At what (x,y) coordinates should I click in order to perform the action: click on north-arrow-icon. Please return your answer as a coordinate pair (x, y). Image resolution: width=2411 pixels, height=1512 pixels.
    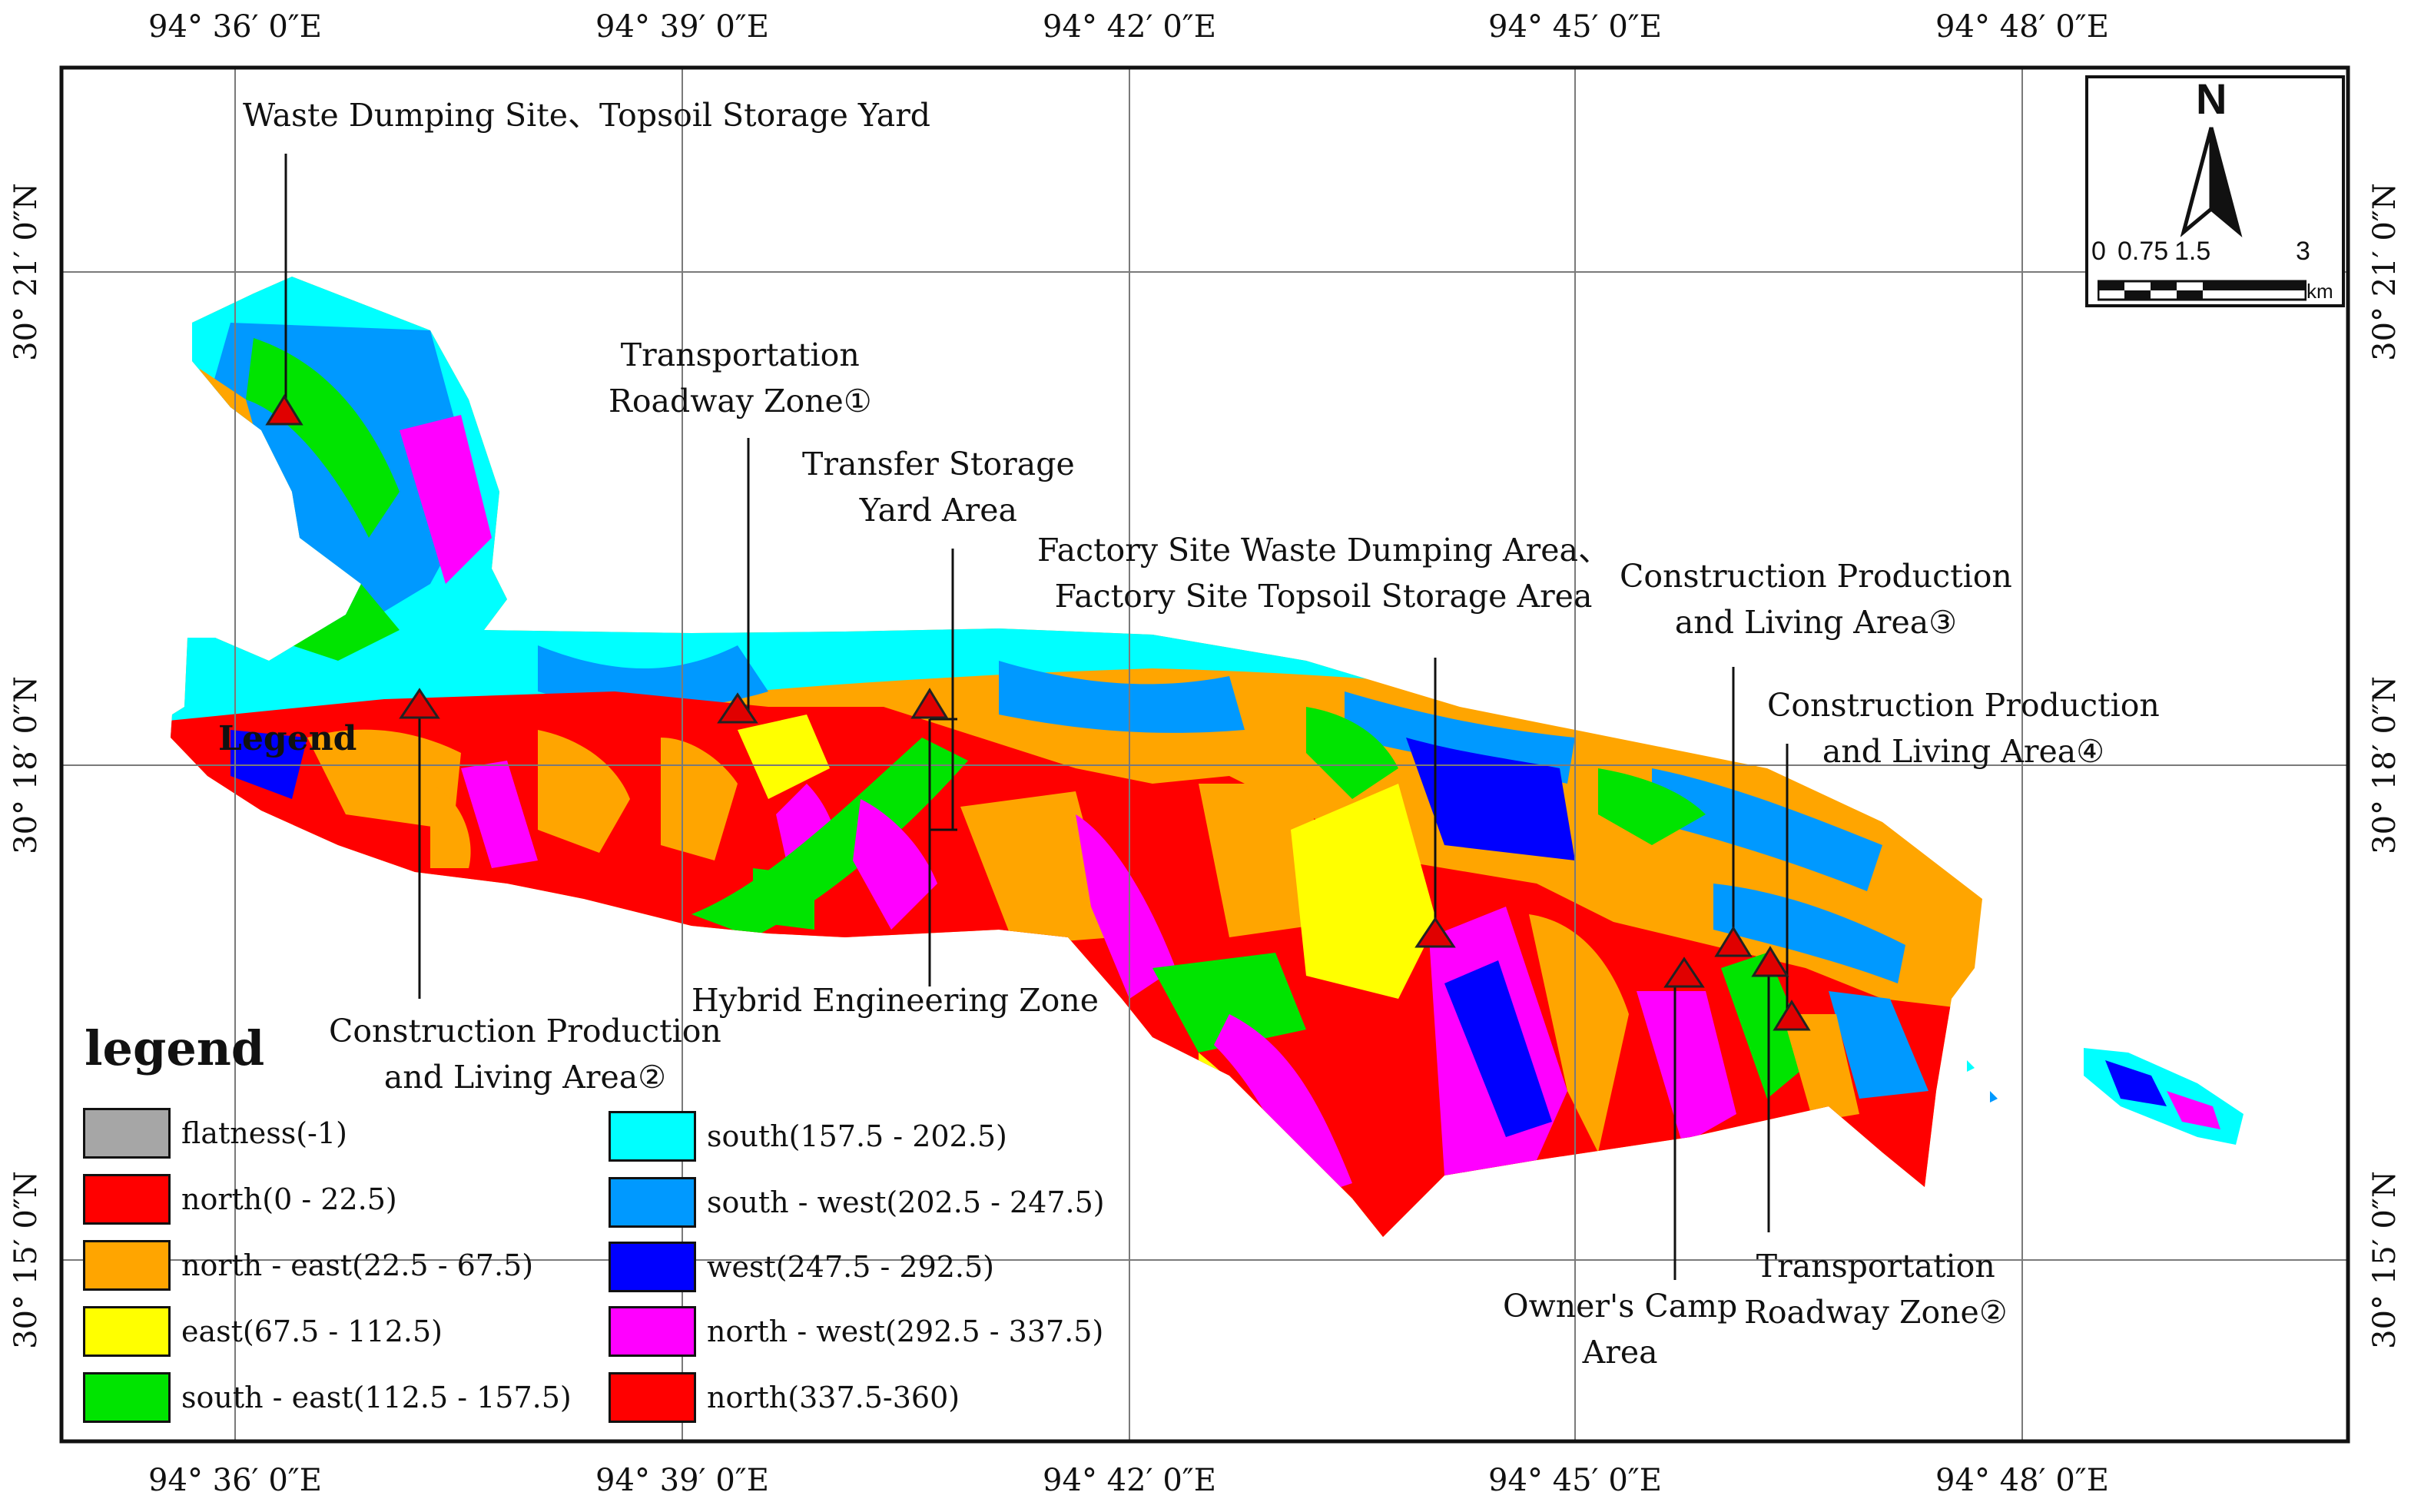
    Looking at the image, I should click on (2212, 182).